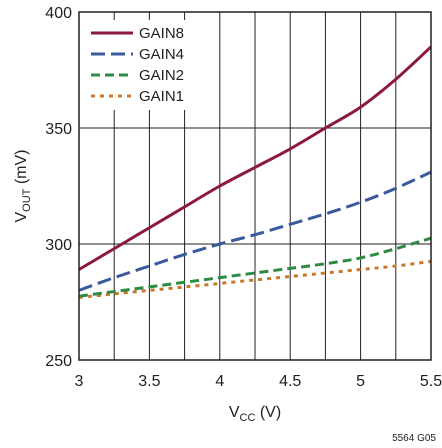 Image resolution: width=442 pixels, height=448 pixels. What do you see at coordinates (219, 381) in the screenshot?
I see `x-tick-label: 4` at bounding box center [219, 381].